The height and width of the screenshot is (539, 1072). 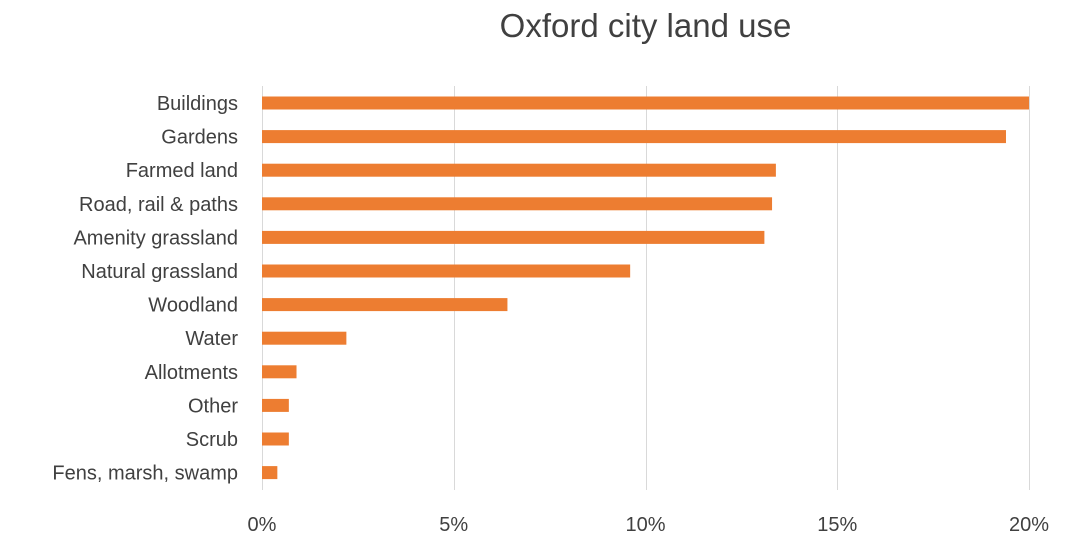 I want to click on category-label: Other, so click(x=213, y=406).